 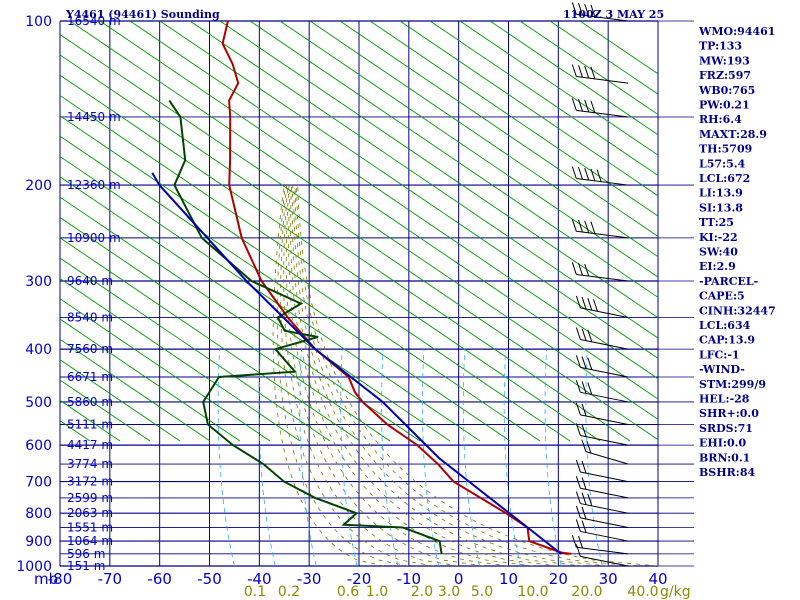 What do you see at coordinates (449, 592) in the screenshot?
I see `mixing-ratio-label: 3.0` at bounding box center [449, 592].